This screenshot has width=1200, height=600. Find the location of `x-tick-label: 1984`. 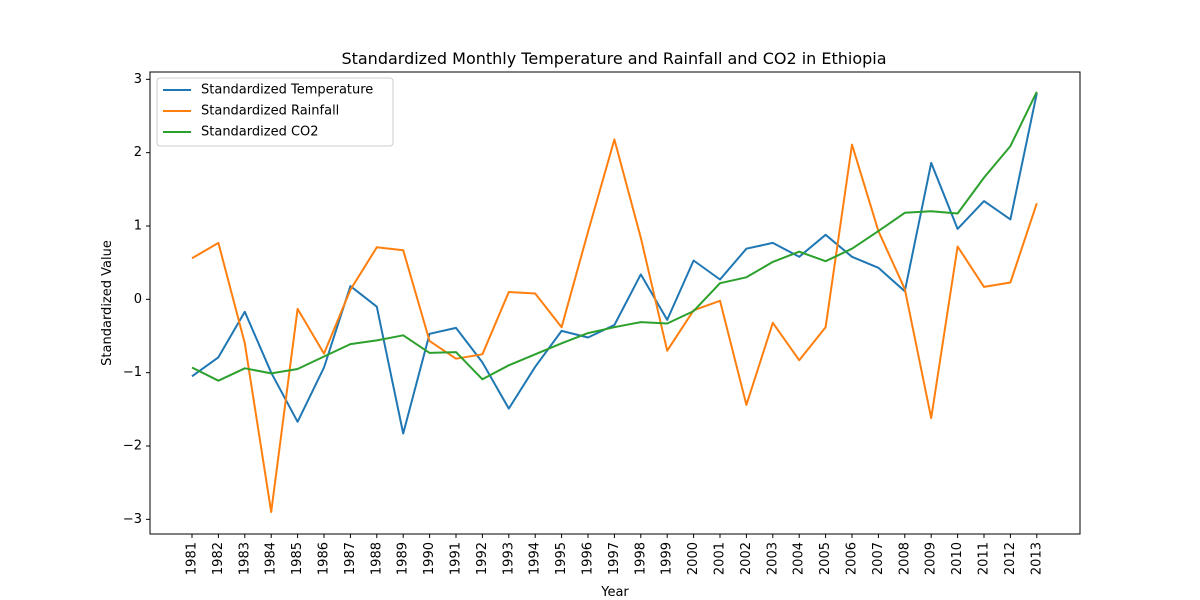

x-tick-label: 1984 is located at coordinates (271, 558).